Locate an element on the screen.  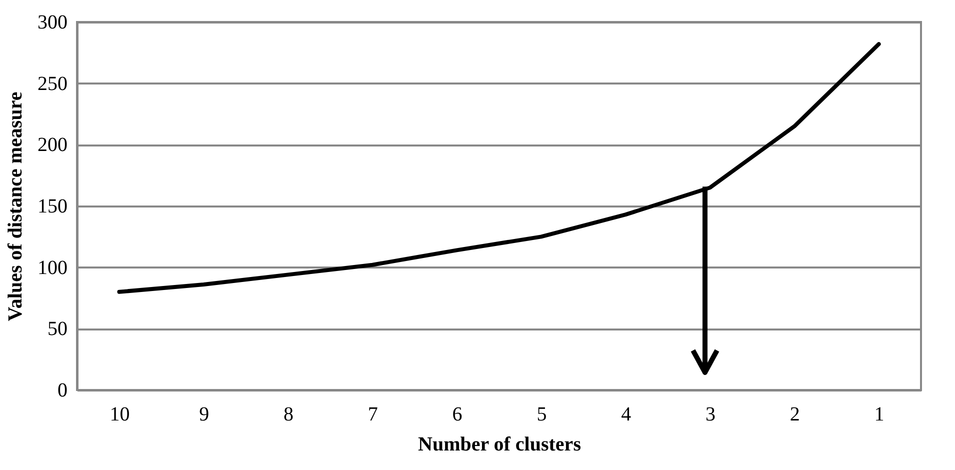
x-axis-title: Number of clusters is located at coordinates (500, 445).